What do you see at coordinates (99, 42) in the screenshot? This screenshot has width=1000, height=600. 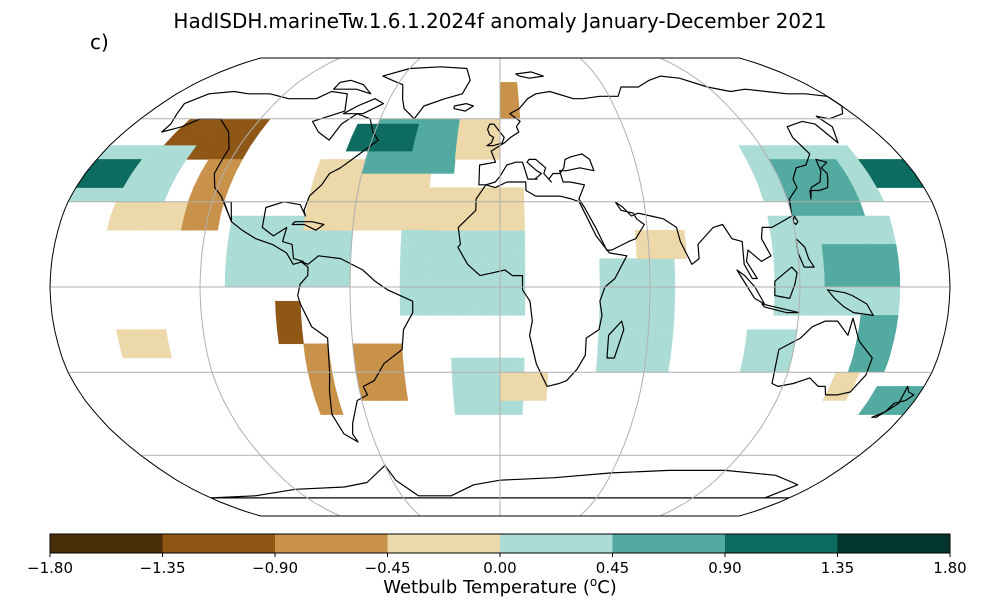 I see `panel-label: c)` at bounding box center [99, 42].